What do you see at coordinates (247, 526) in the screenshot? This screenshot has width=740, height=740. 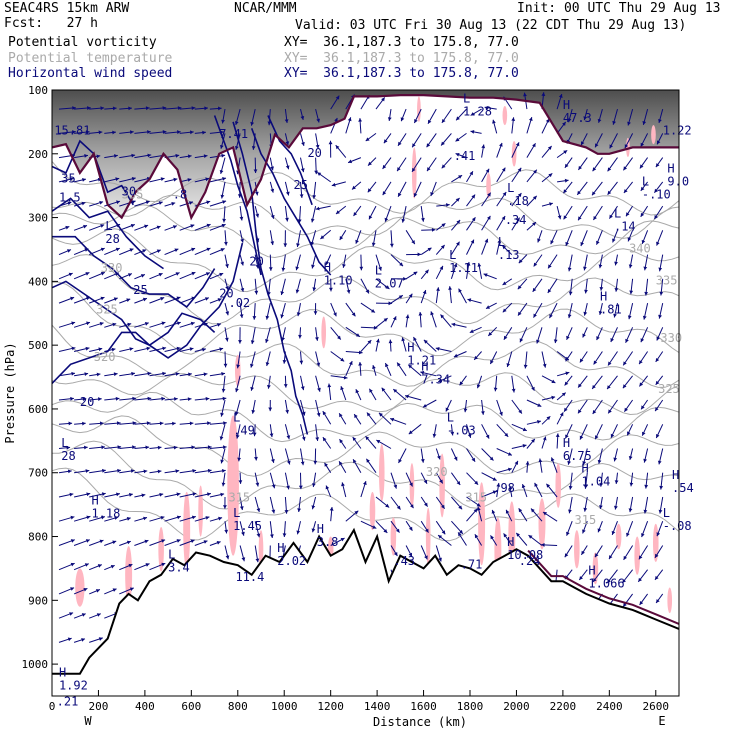 I see `extremum-value: 1.45` at bounding box center [247, 526].